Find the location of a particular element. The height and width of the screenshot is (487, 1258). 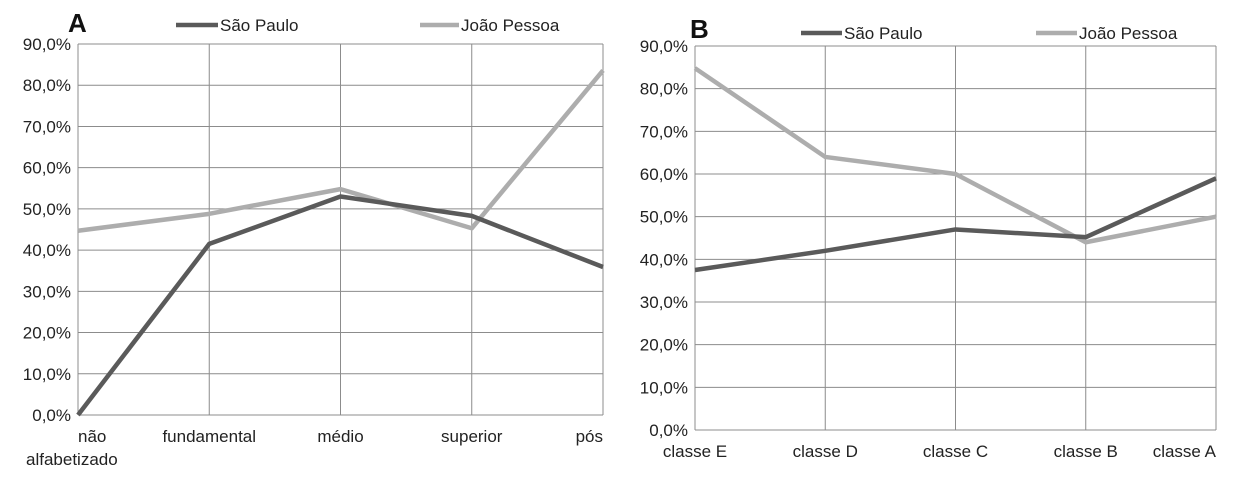

series-line-s-o-paulo is located at coordinates (955, 224).